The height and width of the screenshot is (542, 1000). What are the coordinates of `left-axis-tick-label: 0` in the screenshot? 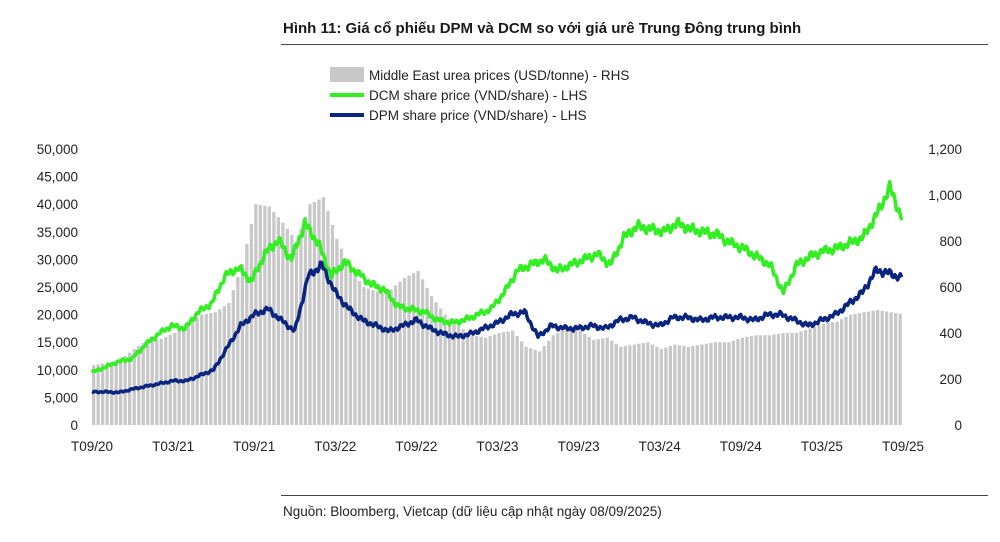 It's located at (74, 425).